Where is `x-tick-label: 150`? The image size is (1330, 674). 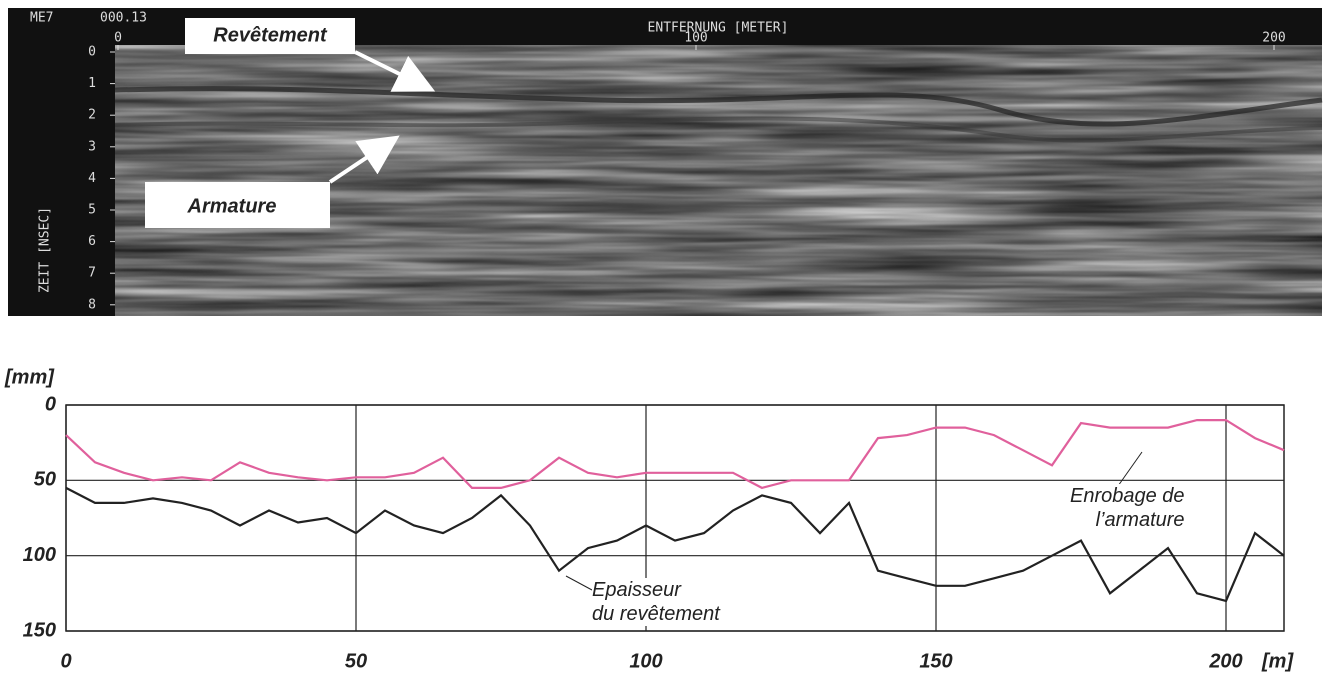 x-tick-label: 150 is located at coordinates (935, 661).